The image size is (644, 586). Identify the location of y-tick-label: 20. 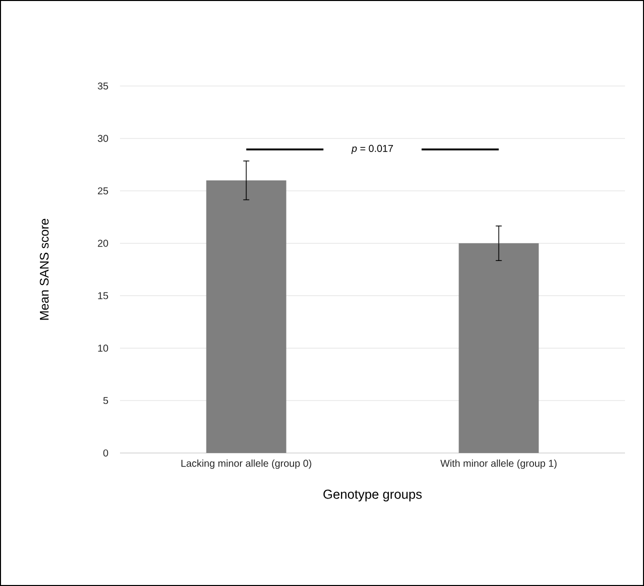
(103, 243).